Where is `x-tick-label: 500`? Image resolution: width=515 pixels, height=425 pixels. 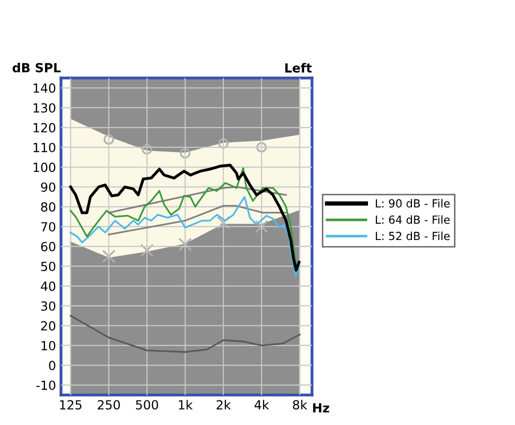
x-tick-label: 500 is located at coordinates (147, 405).